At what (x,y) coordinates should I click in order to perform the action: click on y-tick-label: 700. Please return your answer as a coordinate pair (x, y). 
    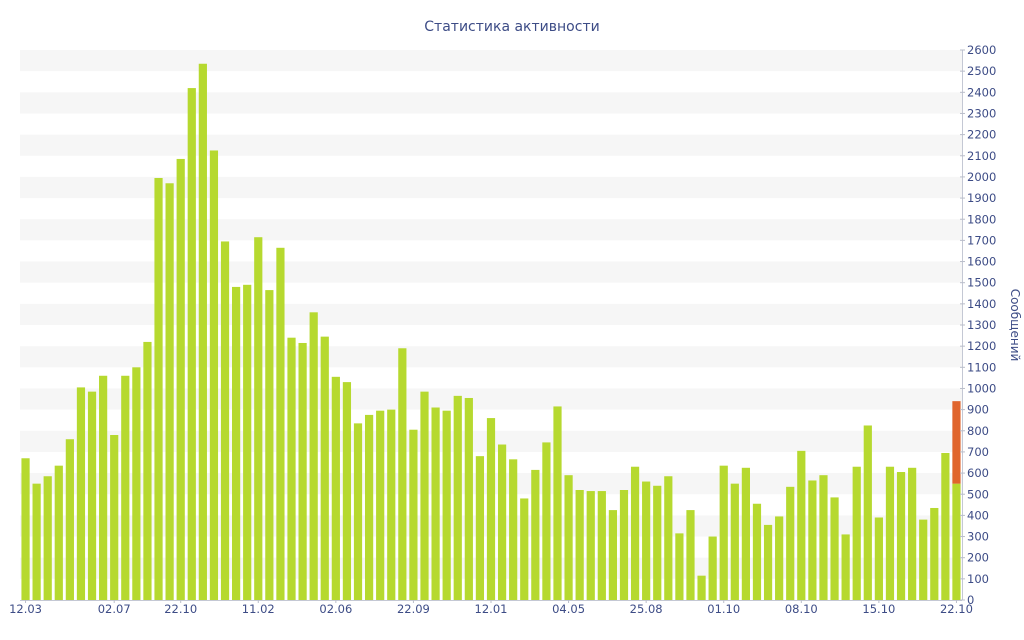
    Looking at the image, I should click on (978, 452).